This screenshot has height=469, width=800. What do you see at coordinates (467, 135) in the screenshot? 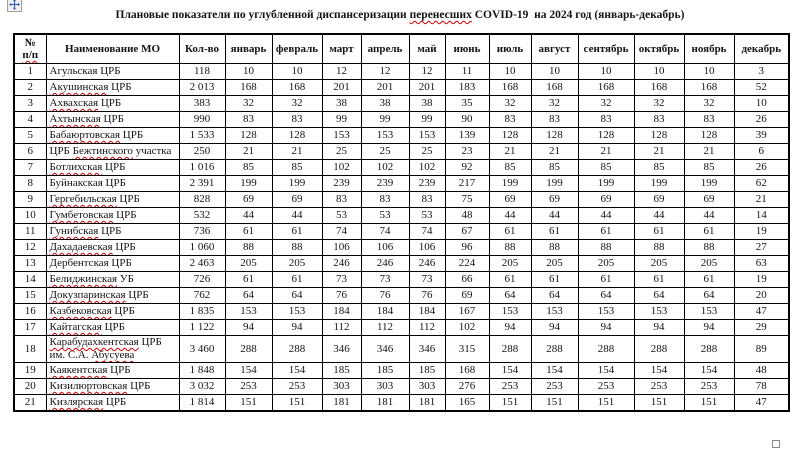
I see `month-value-cell: 139` at bounding box center [467, 135].